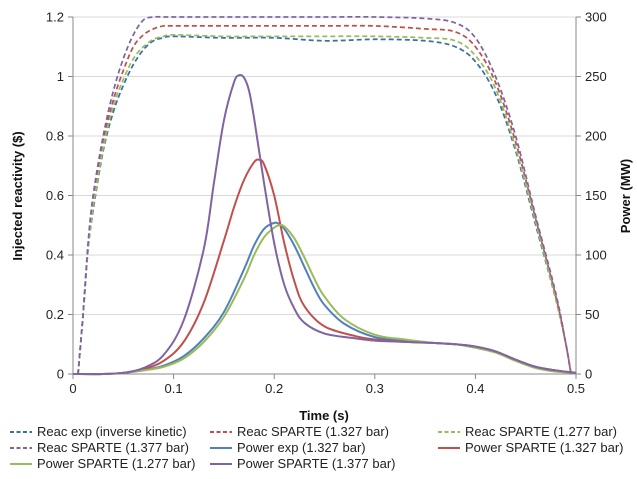 The height and width of the screenshot is (479, 637). What do you see at coordinates (55, 314) in the screenshot?
I see `y-tick-label-1: 0.2` at bounding box center [55, 314].